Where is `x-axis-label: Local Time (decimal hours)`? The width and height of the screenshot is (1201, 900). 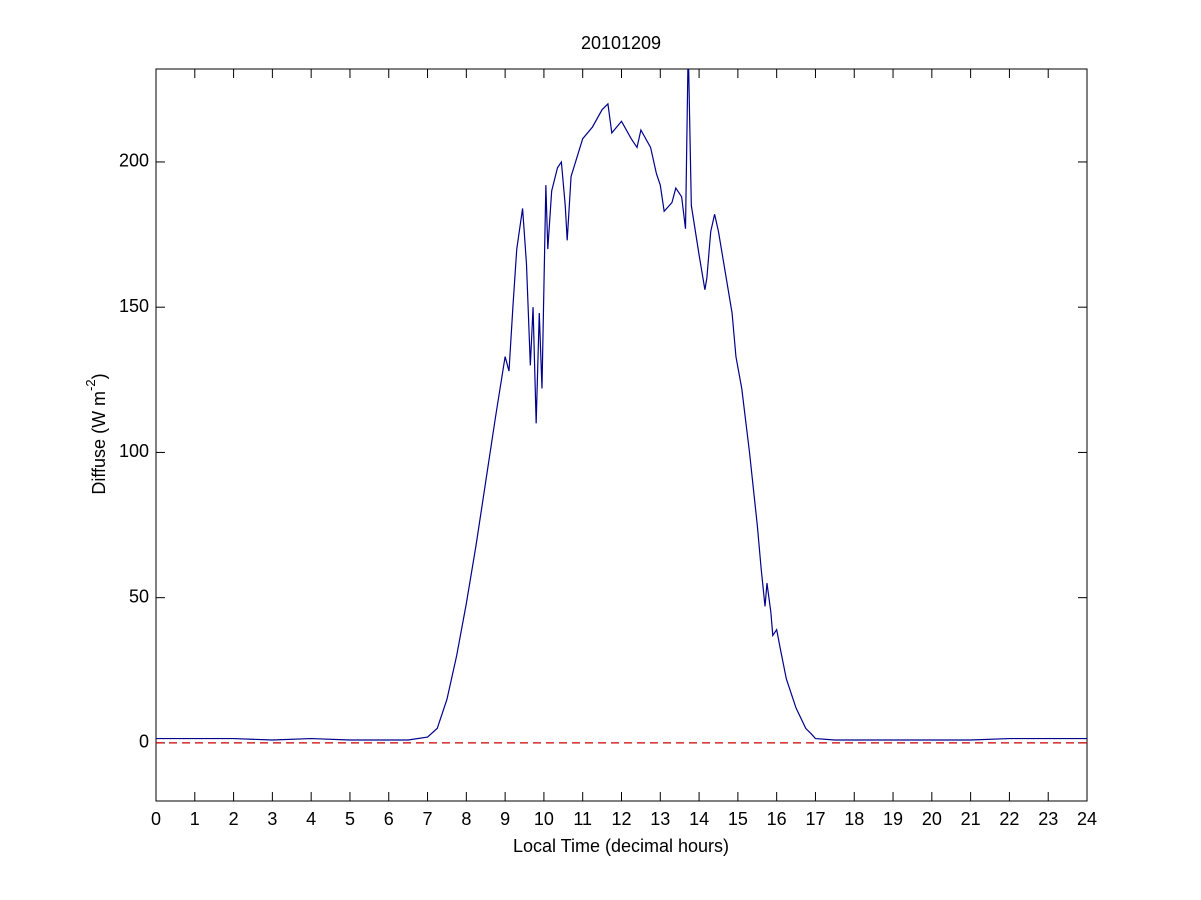
x-axis-label: Local Time (decimal hours) is located at coordinates (621, 846).